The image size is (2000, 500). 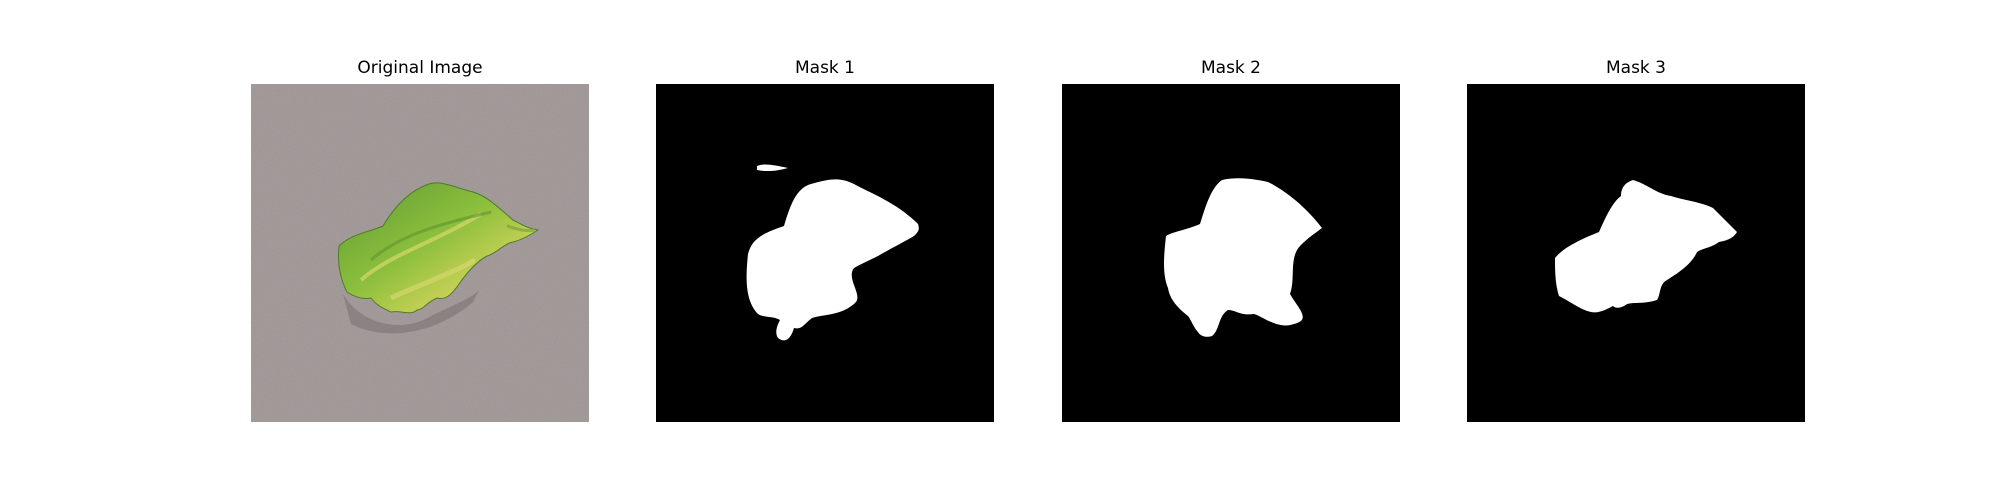 I want to click on mask-3-title: Mask 3, so click(x=1635, y=68).